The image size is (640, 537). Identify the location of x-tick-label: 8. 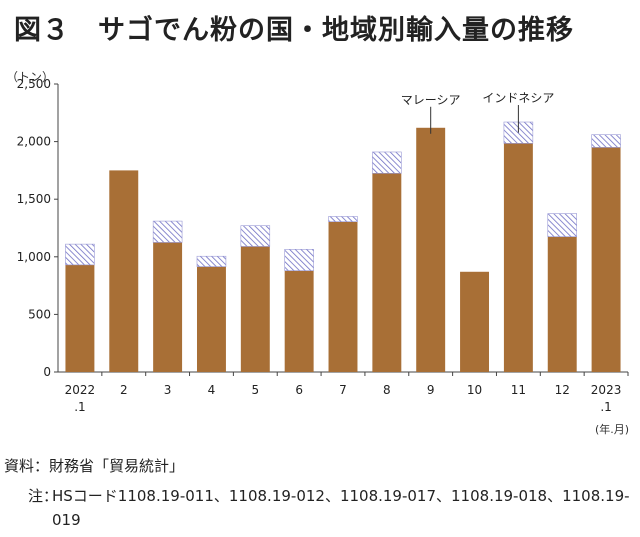
(387, 390).